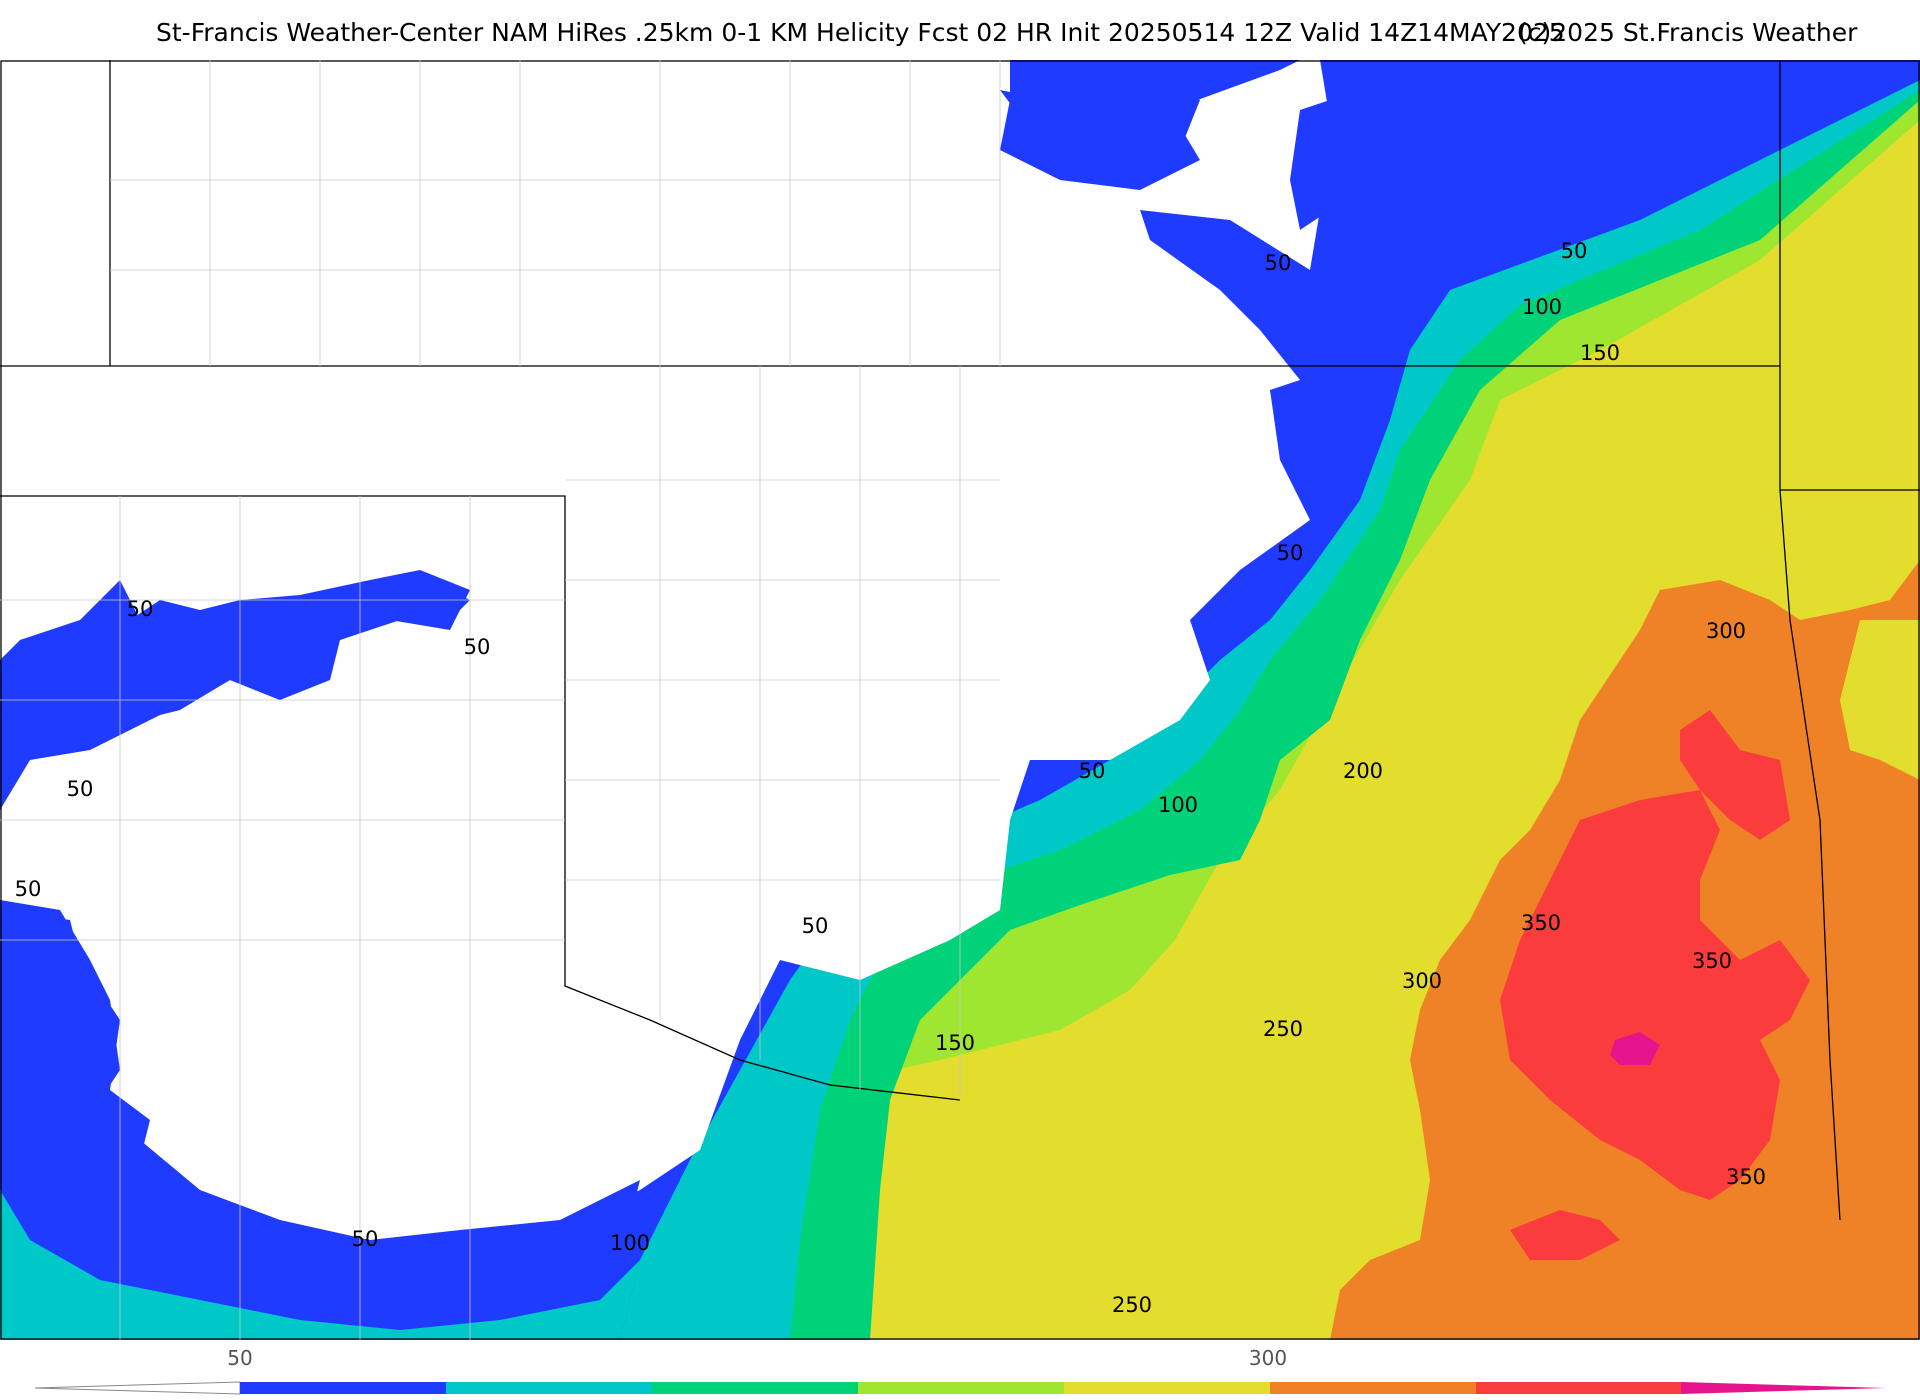 The height and width of the screenshot is (1400, 1920). What do you see at coordinates (320, 1120) in the screenshot?
I see `band-50-100-left-edge` at bounding box center [320, 1120].